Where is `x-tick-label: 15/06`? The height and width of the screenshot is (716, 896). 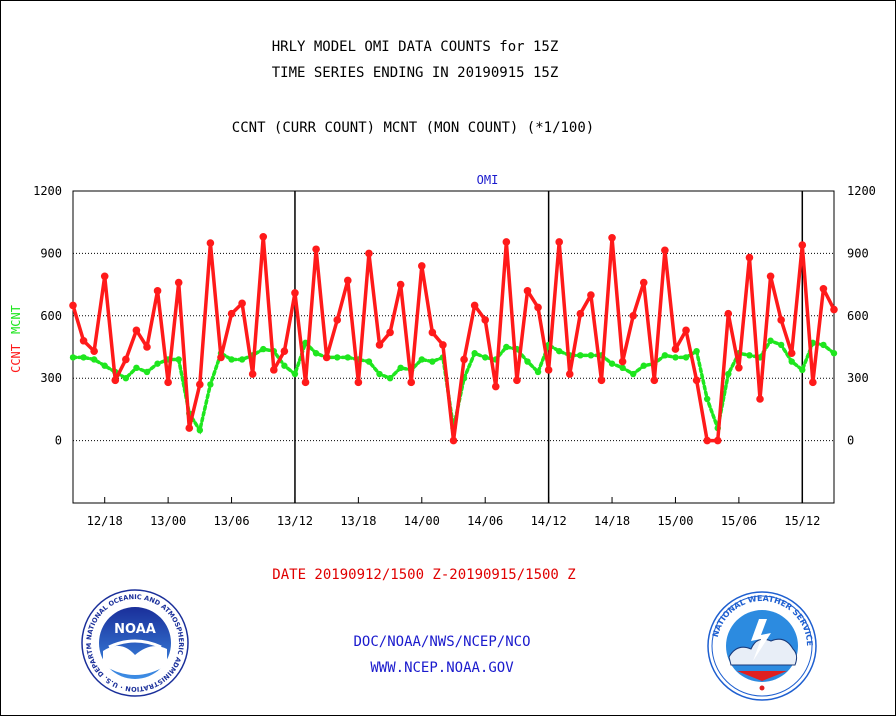
x-tick-label: 15/06 is located at coordinates (739, 521).